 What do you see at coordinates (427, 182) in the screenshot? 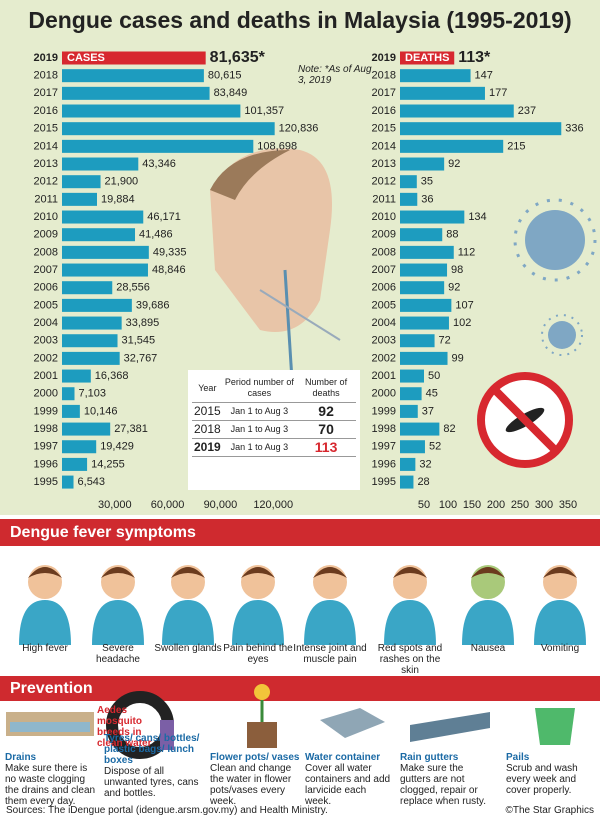
I see `value-label: 35` at bounding box center [427, 182].